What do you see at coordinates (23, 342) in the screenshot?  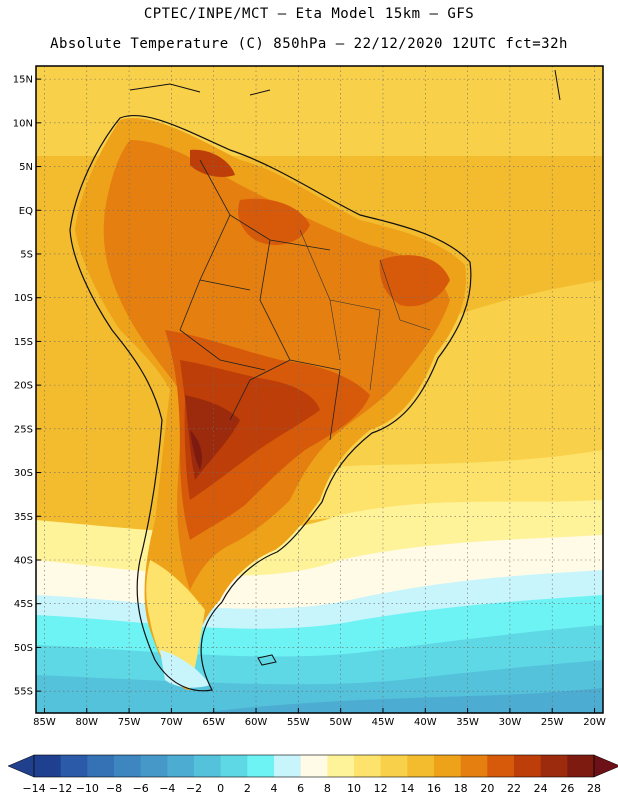 I see `lat-label: 15S` at bounding box center [23, 342].